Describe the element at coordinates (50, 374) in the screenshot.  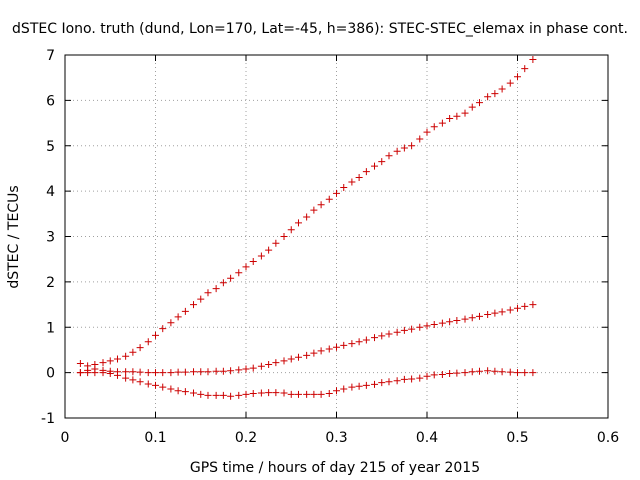
I see `y-tick-label: 0` at that location.